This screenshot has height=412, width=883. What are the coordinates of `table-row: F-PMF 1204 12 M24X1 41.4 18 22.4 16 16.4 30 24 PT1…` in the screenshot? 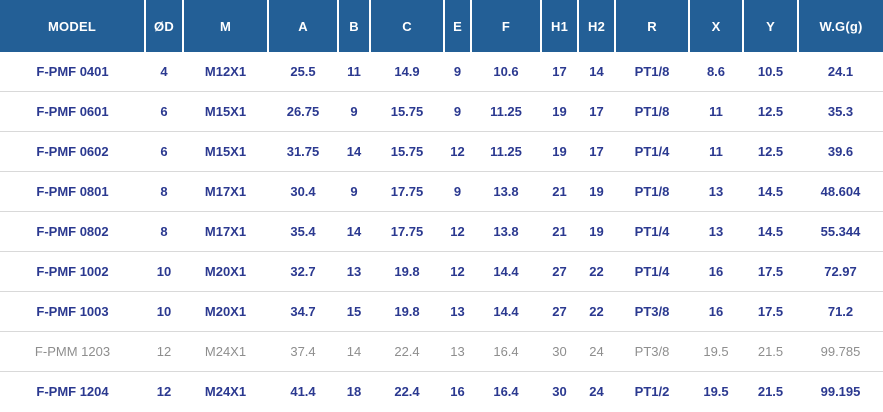 It's located at (441, 392).